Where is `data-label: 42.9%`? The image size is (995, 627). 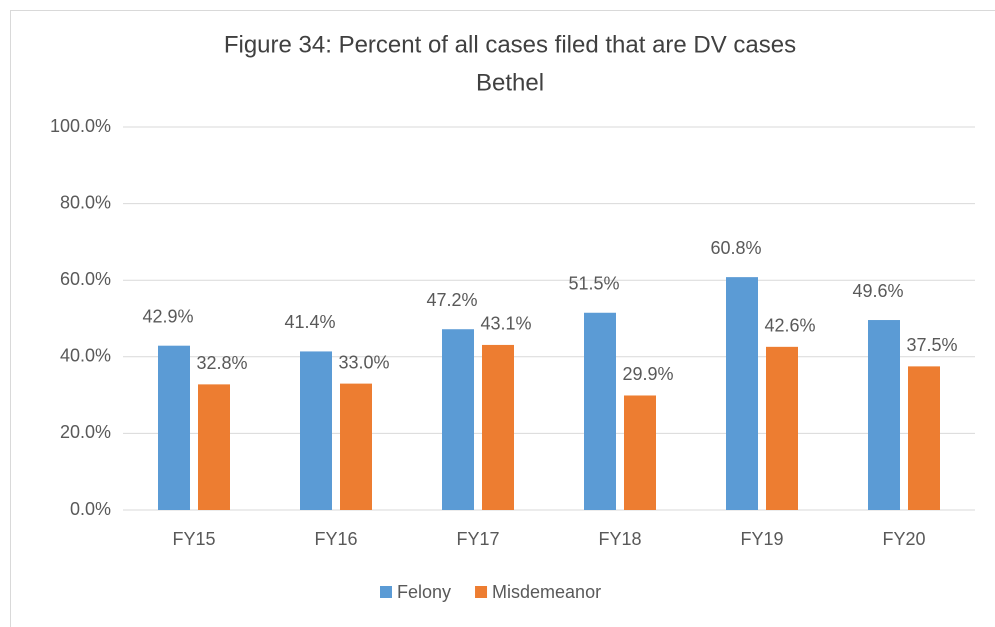
data-label: 42.9% is located at coordinates (167, 316).